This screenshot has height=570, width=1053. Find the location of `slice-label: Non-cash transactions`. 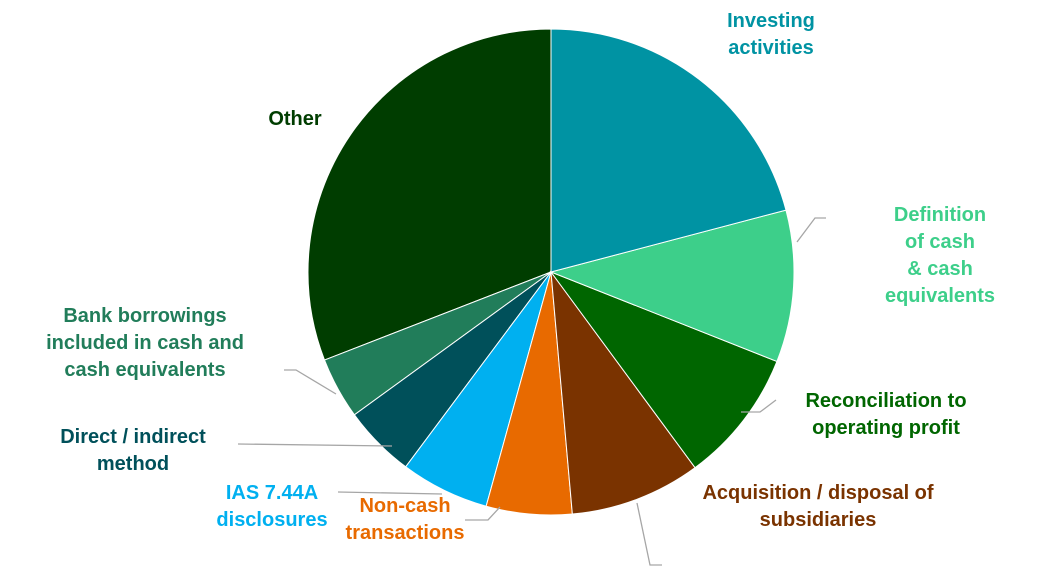

slice-label: Non-cash transactions is located at coordinates (405, 519).